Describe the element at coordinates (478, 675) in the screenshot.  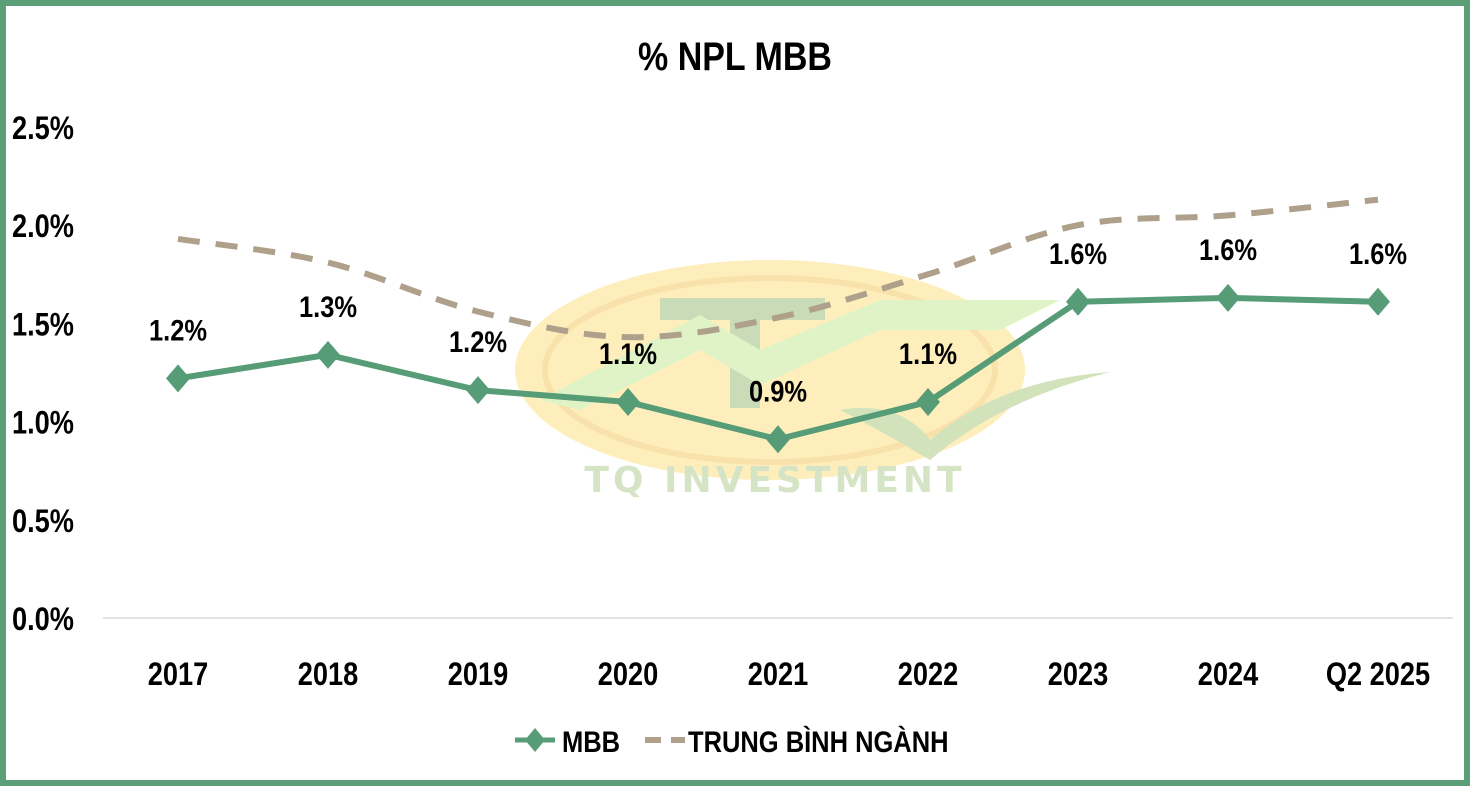
I see `x-tick-label: 2019` at that location.